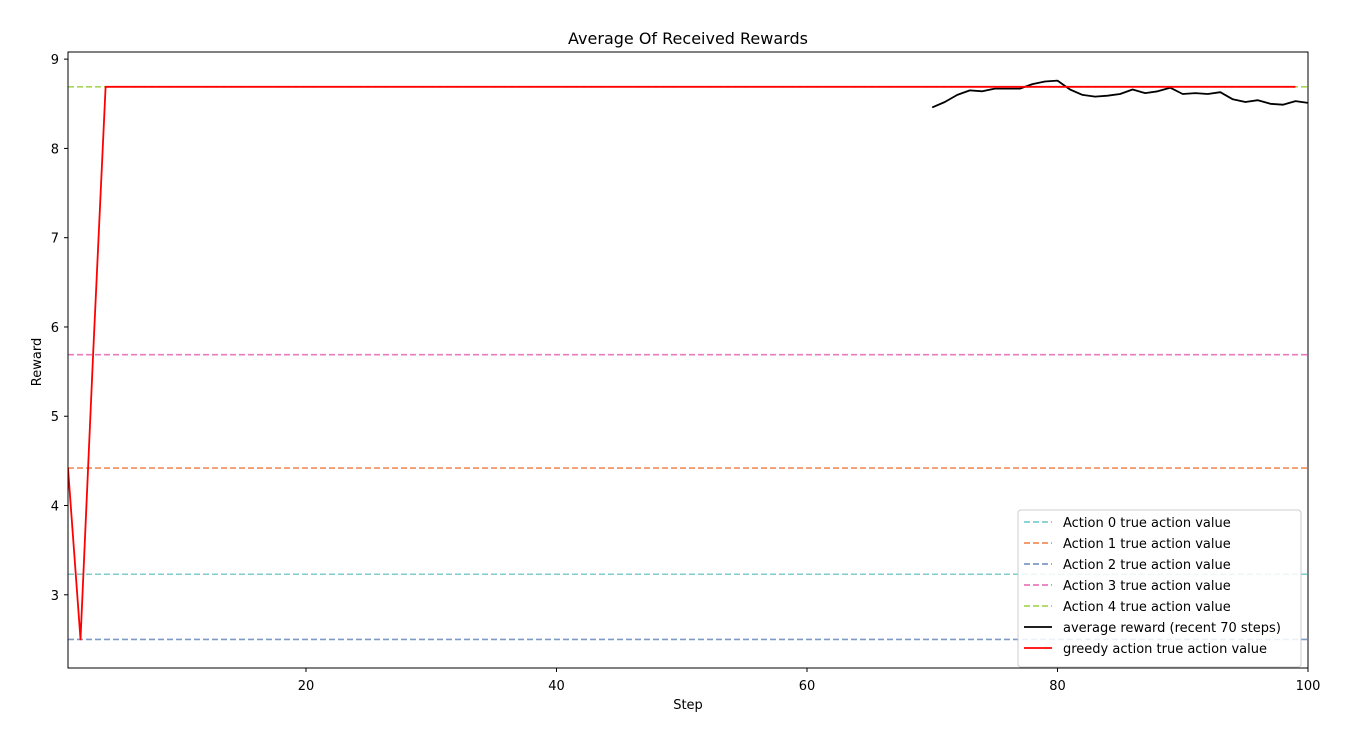 The height and width of the screenshot is (741, 1351). Describe the element at coordinates (37, 362) in the screenshot. I see `y-axis-label: Reward` at that location.